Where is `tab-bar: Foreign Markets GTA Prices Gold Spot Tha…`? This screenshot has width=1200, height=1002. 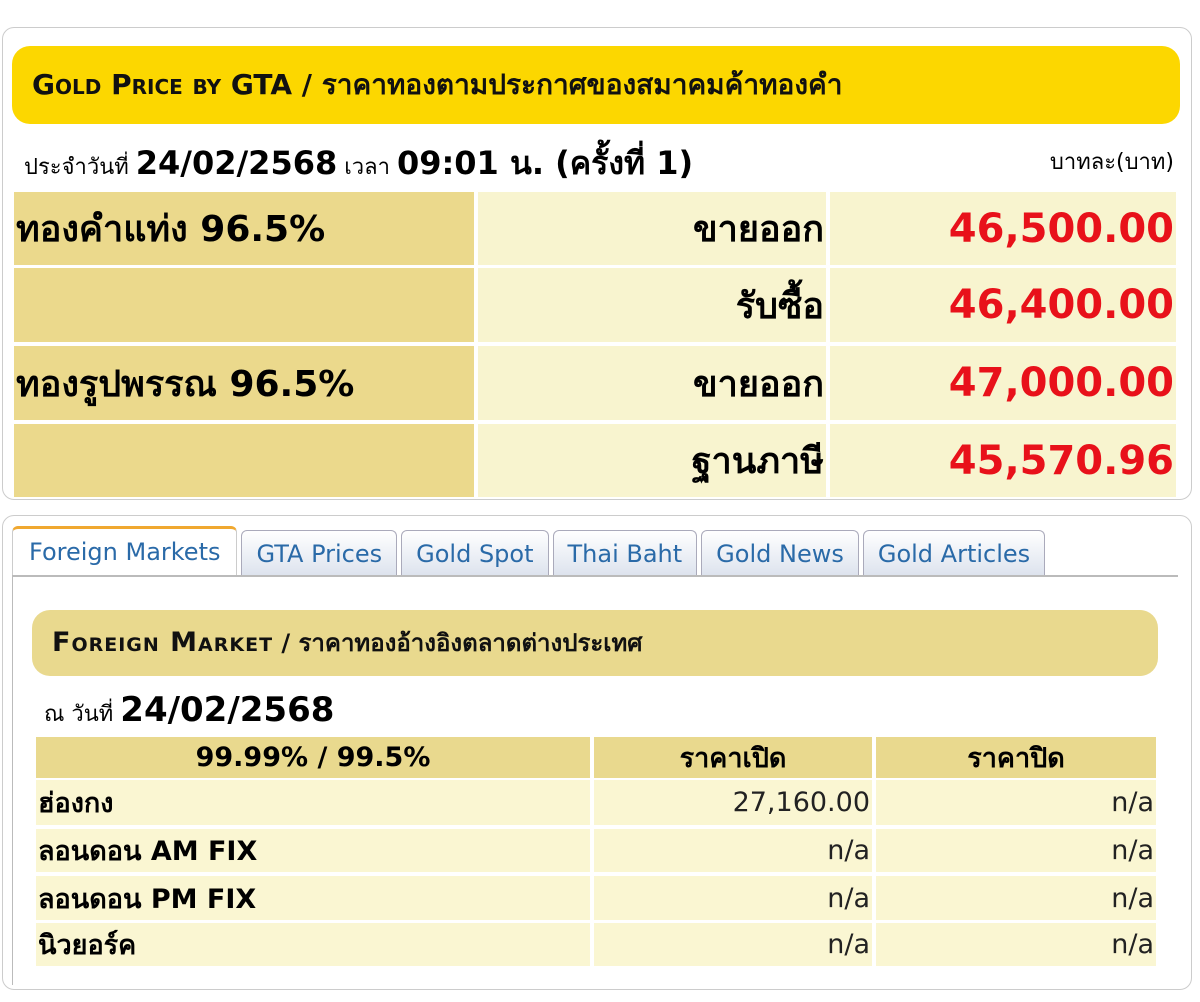
tab-bar: Foreign Markets GTA Prices Gold Spot Tha… is located at coordinates (529, 550).